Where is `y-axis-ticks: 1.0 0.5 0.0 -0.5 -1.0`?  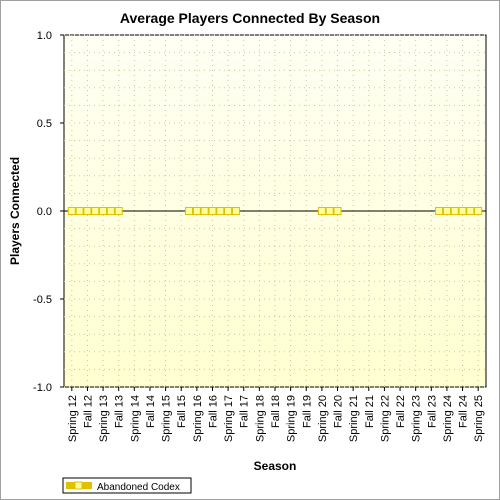 y-axis-ticks: 1.0 0.5 0.0 -0.5 -1.0 is located at coordinates (48, 212).